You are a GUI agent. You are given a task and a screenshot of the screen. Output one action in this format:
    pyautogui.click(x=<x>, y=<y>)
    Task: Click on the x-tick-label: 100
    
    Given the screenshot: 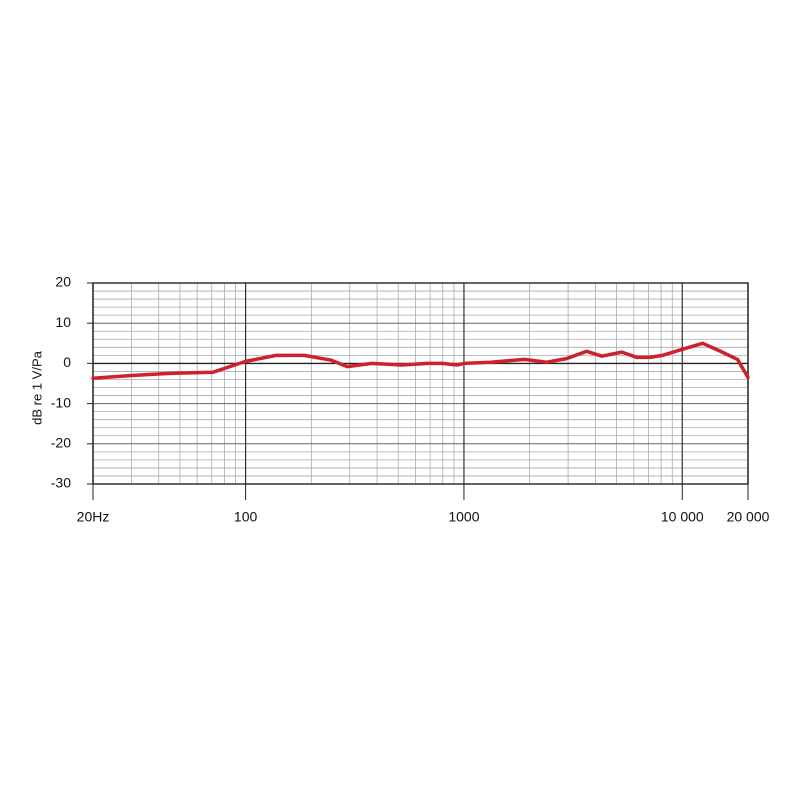 What is the action you would take?
    pyautogui.click(x=246, y=517)
    